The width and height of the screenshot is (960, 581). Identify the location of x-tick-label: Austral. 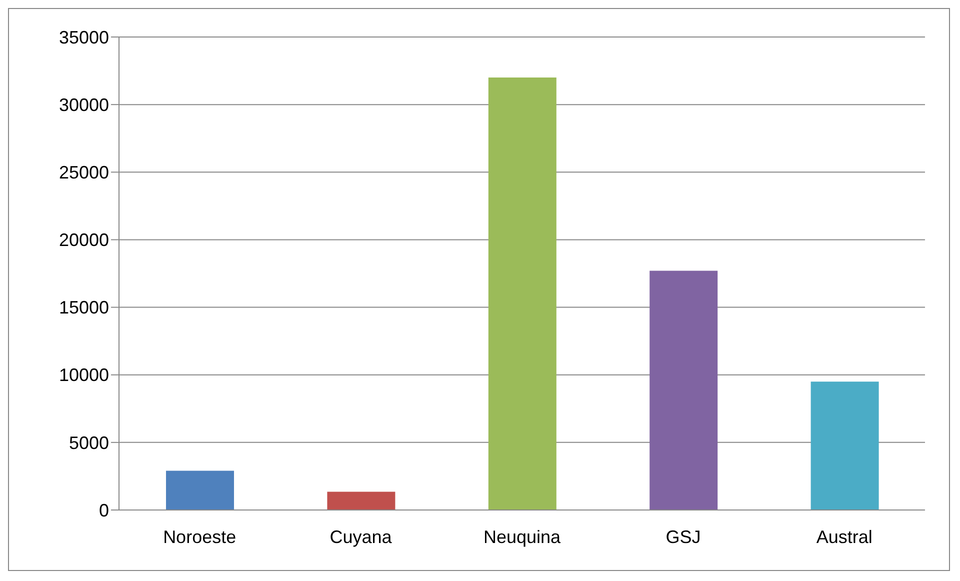
(844, 536).